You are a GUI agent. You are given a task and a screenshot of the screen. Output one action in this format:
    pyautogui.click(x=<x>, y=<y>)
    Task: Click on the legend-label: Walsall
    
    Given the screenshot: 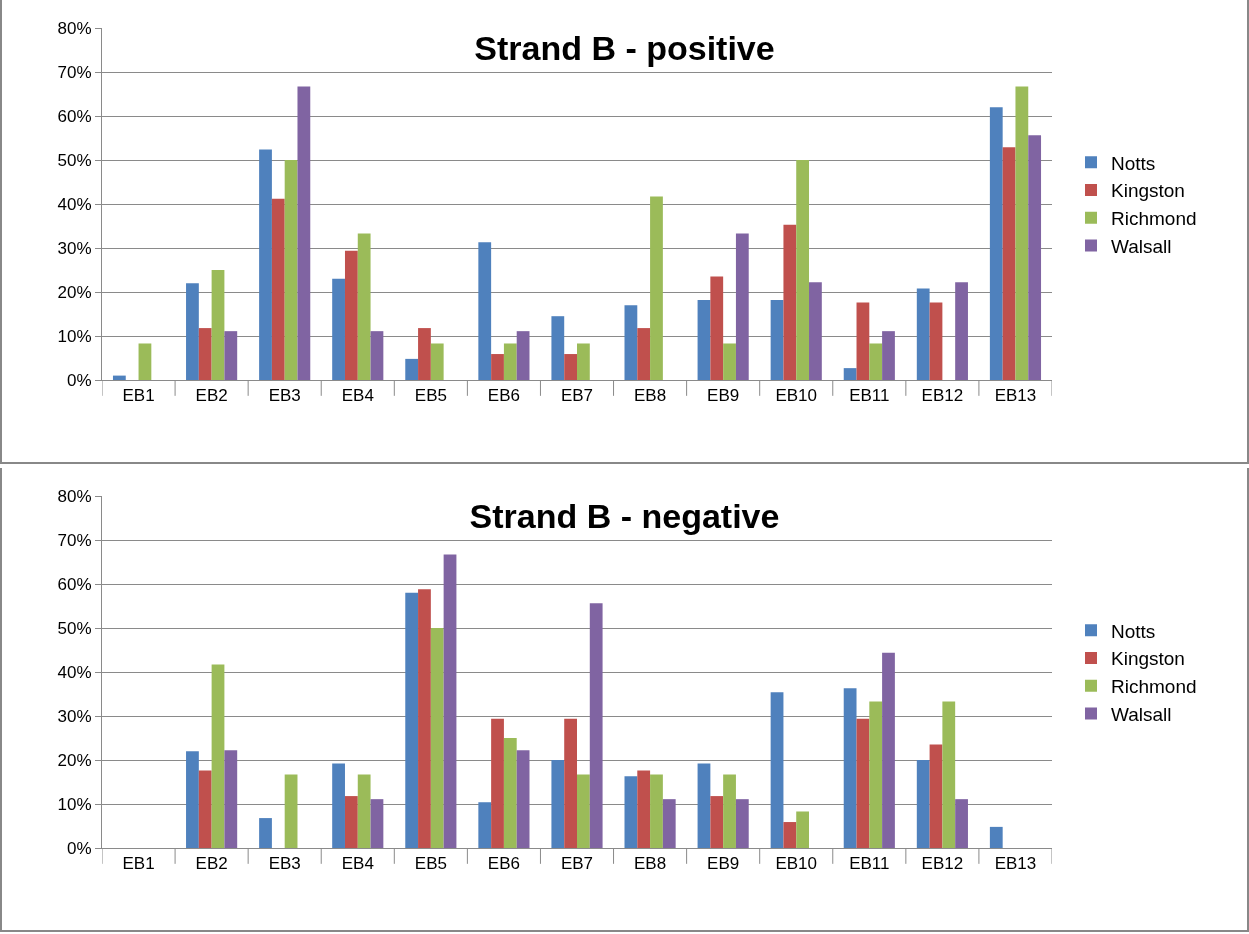 What is the action you would take?
    pyautogui.click(x=1141, y=246)
    